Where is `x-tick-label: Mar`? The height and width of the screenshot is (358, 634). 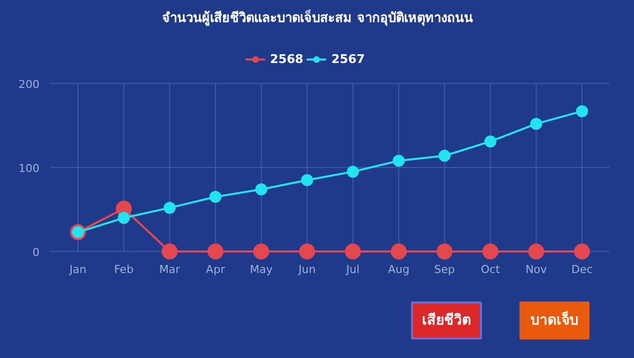
x-tick-label: Mar is located at coordinates (169, 269).